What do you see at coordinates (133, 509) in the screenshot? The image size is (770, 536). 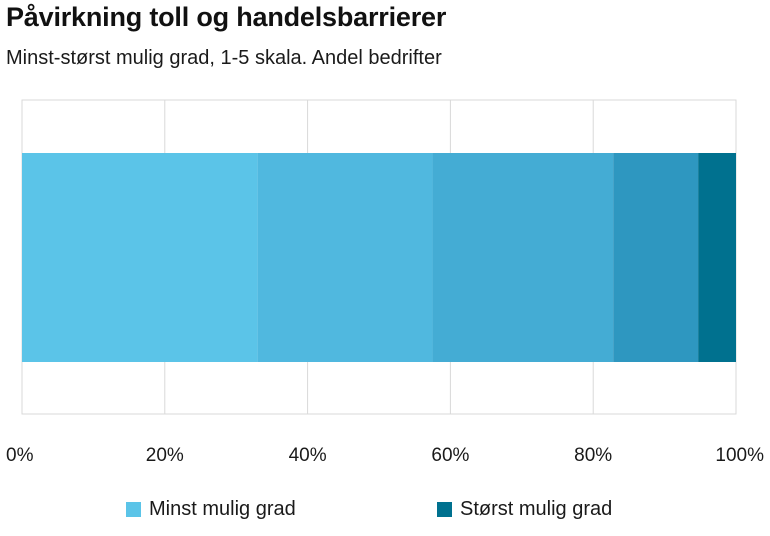 I see `legend-swatch-minst` at bounding box center [133, 509].